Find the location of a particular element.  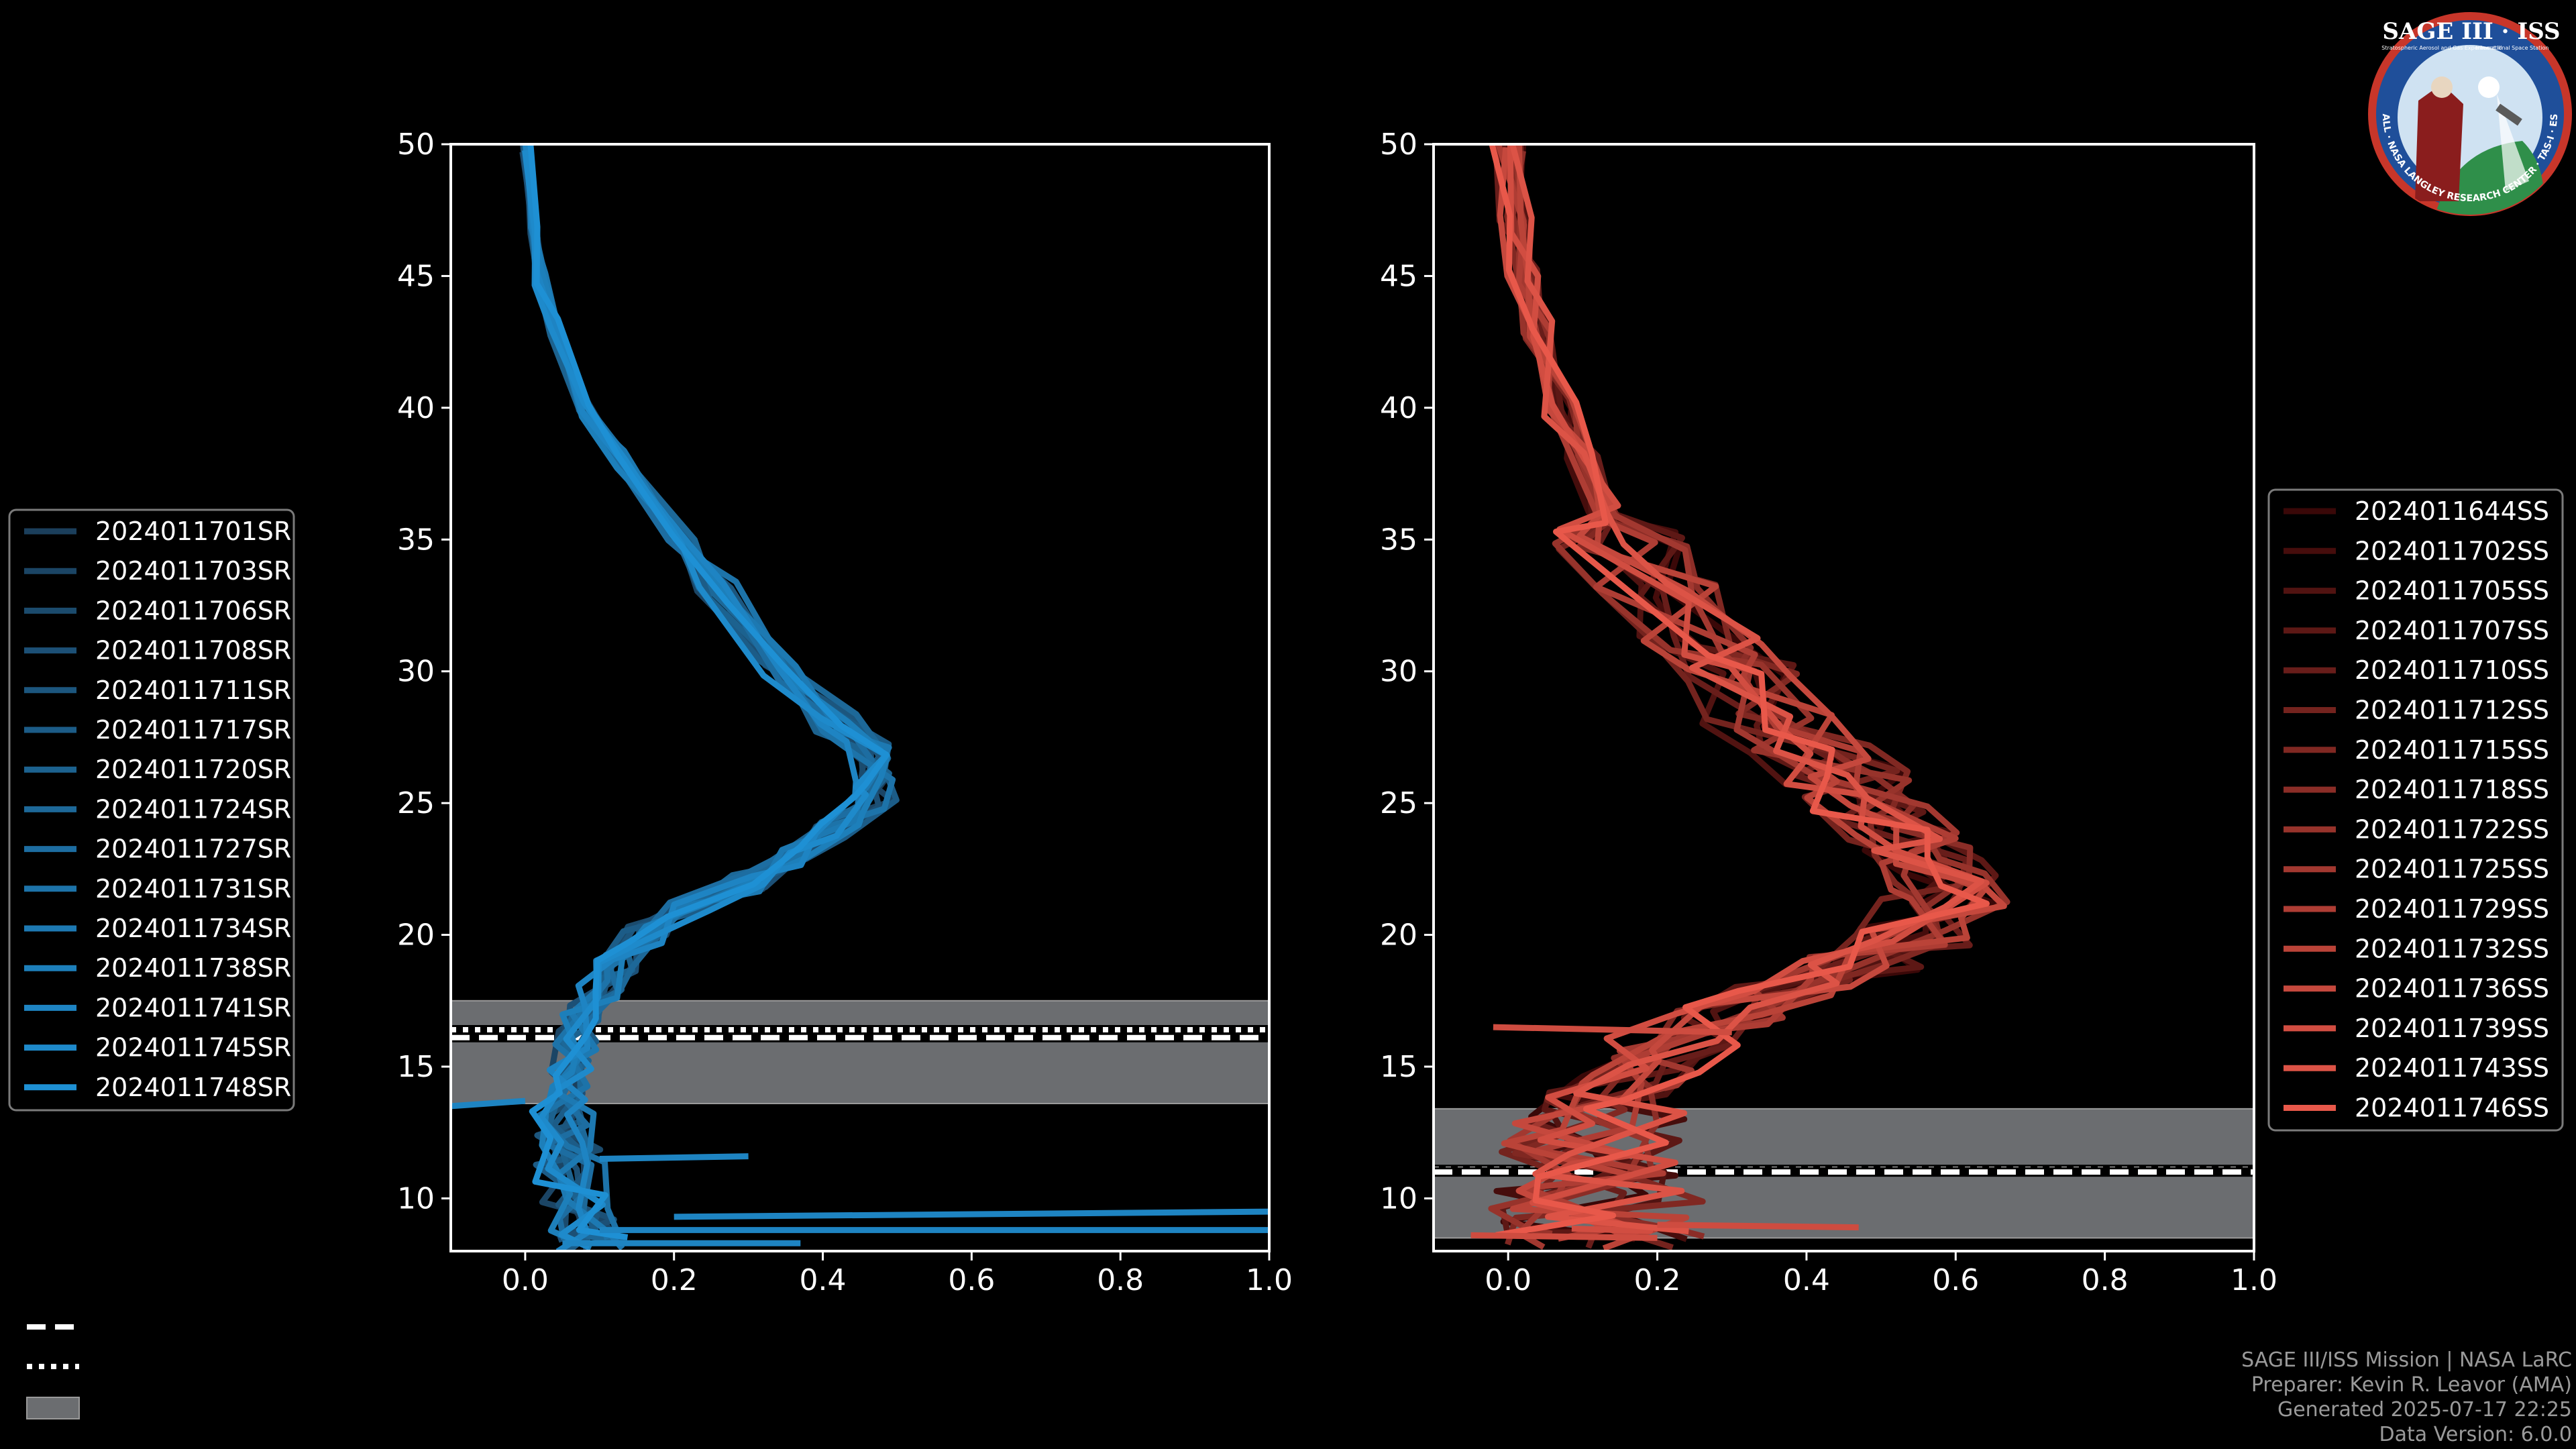

sunrise-profile-2024011748SR is located at coordinates (708, 692).